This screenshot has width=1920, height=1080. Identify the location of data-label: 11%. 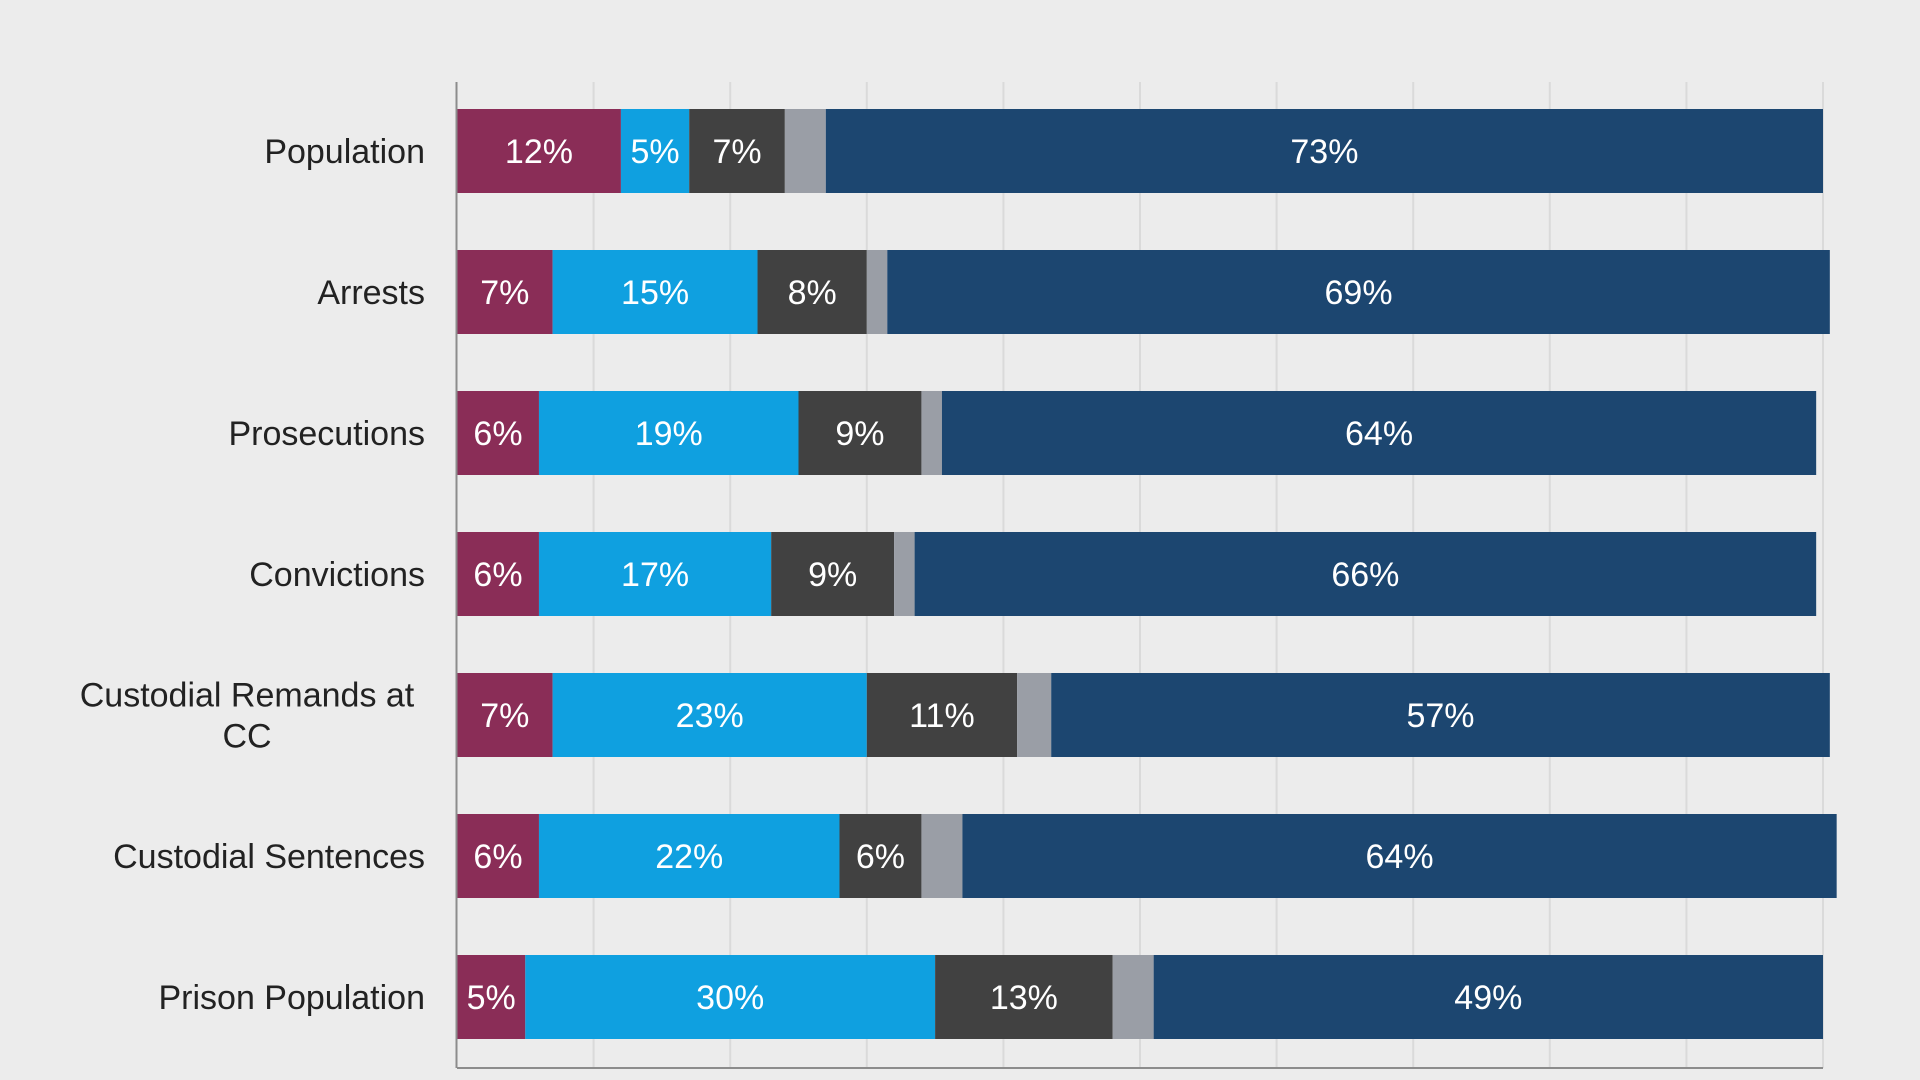
(942, 716).